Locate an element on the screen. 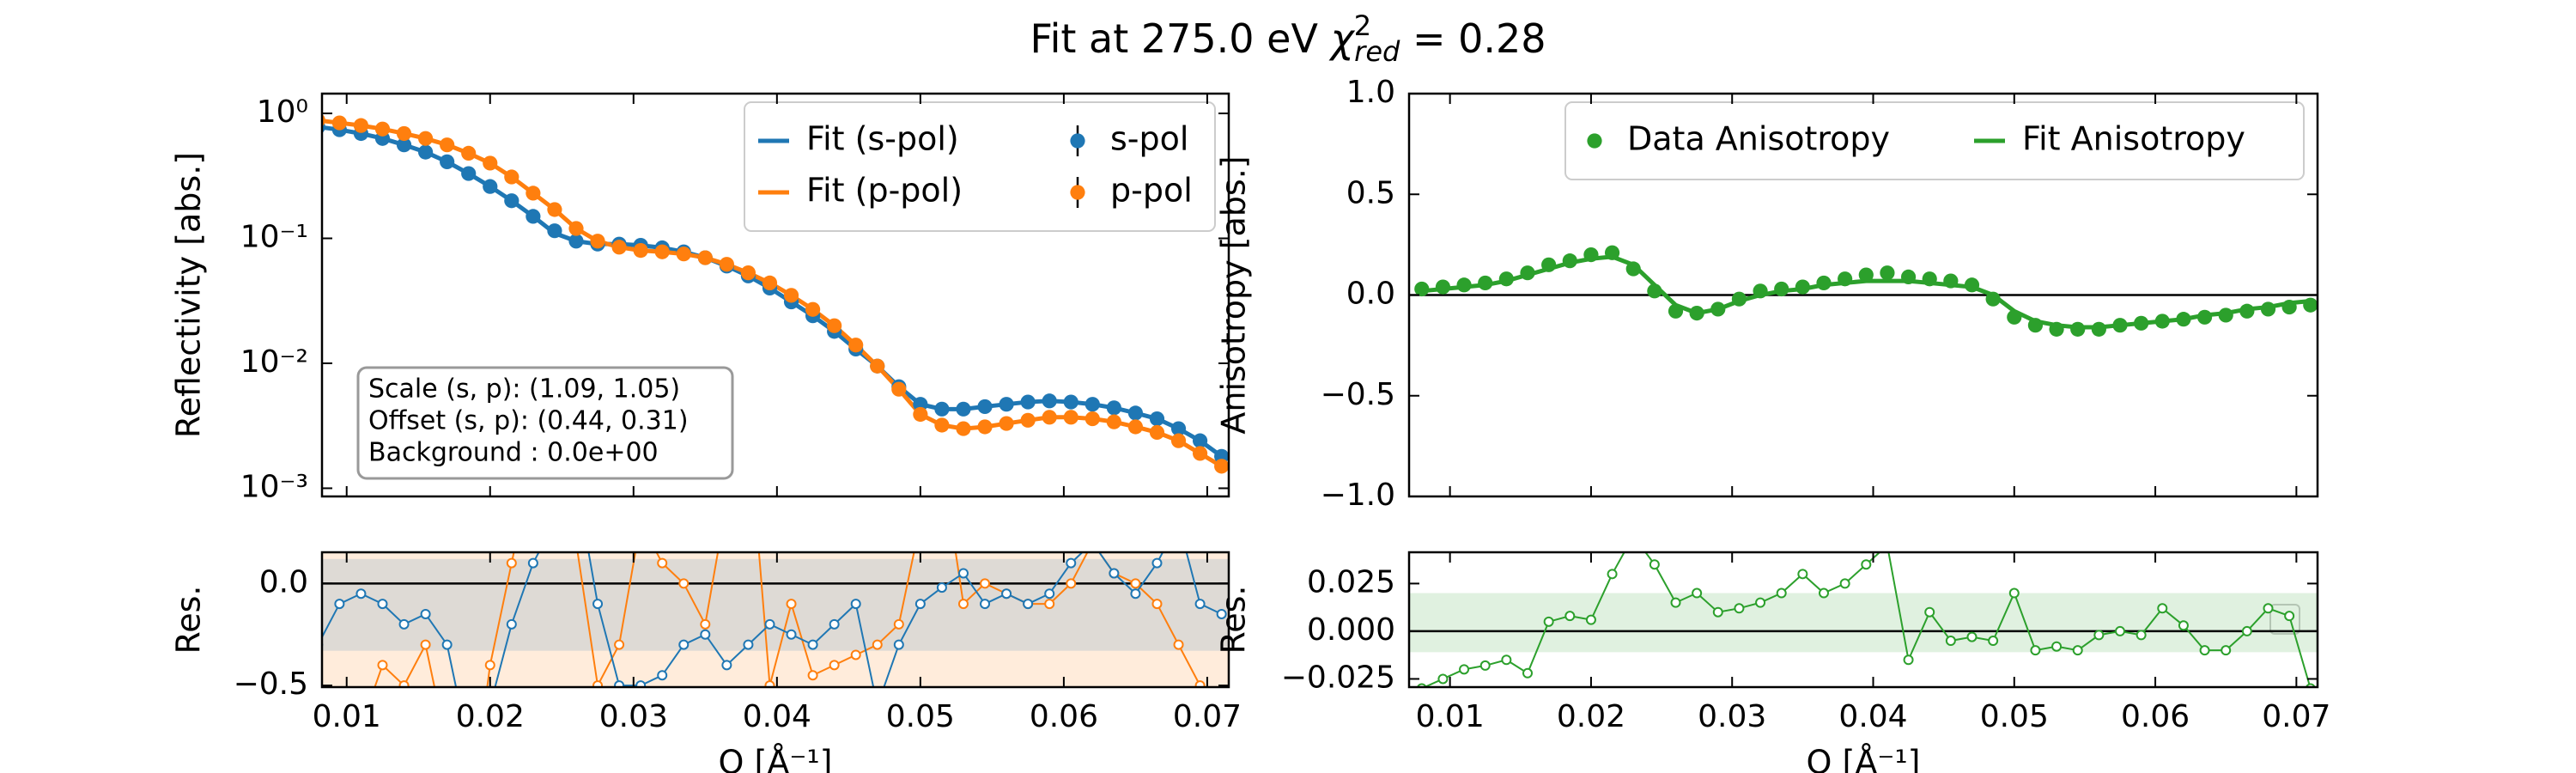 This screenshot has height=773, width=2576. x-tick-label: 0.04 is located at coordinates (777, 716).